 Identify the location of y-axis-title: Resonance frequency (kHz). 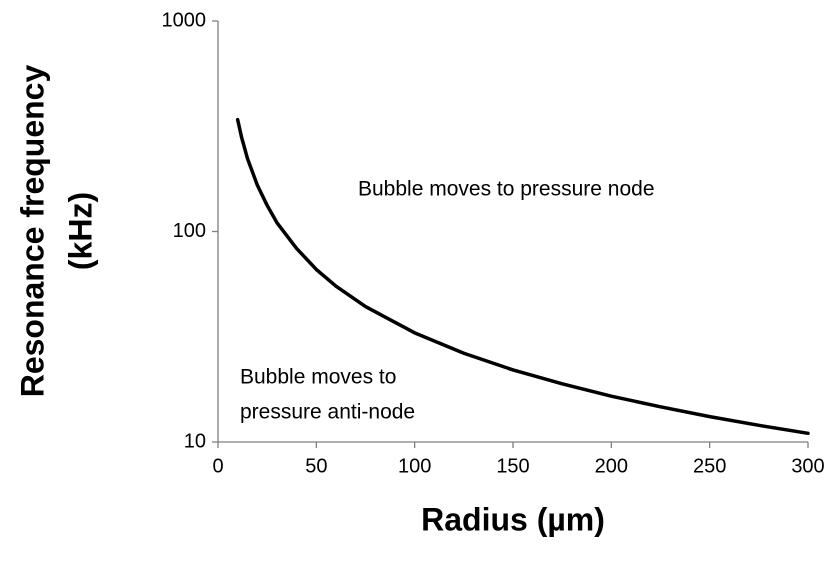
(56, 231).